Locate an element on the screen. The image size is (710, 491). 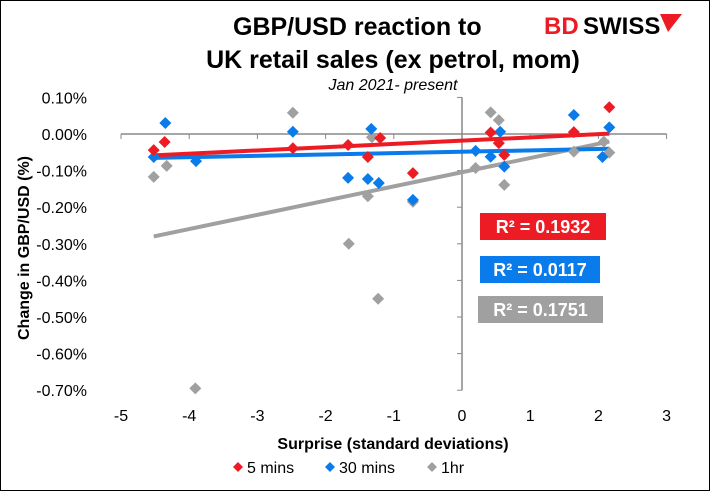
y-tick-label: -0.50% is located at coordinates (61, 318).